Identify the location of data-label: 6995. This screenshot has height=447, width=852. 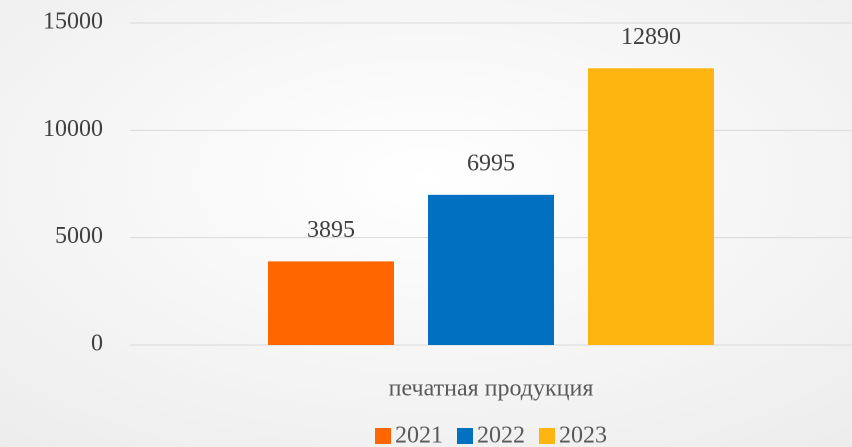
(491, 163).